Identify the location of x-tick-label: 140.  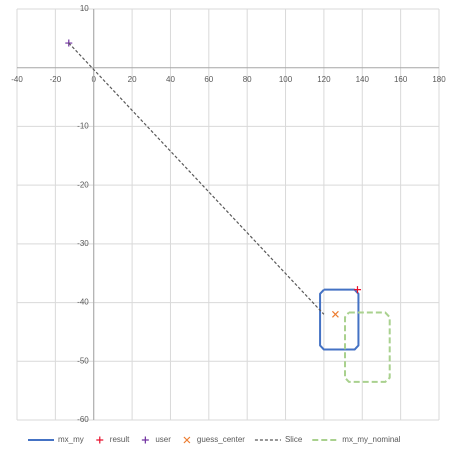
(363, 79).